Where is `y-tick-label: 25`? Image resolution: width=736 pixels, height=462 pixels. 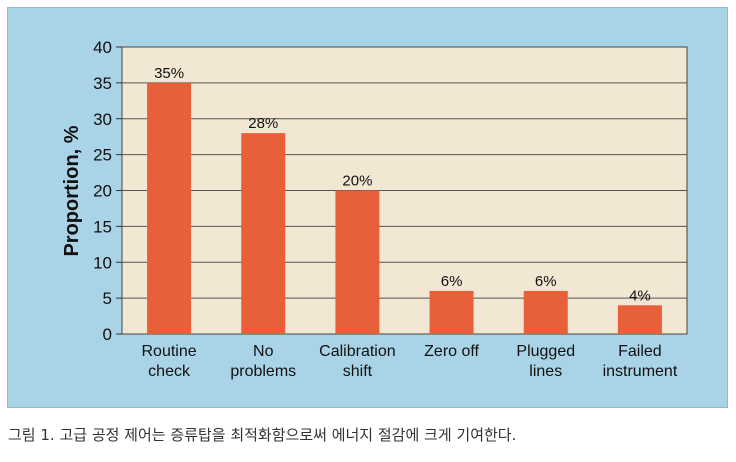 y-tick-label: 25 is located at coordinates (102, 155).